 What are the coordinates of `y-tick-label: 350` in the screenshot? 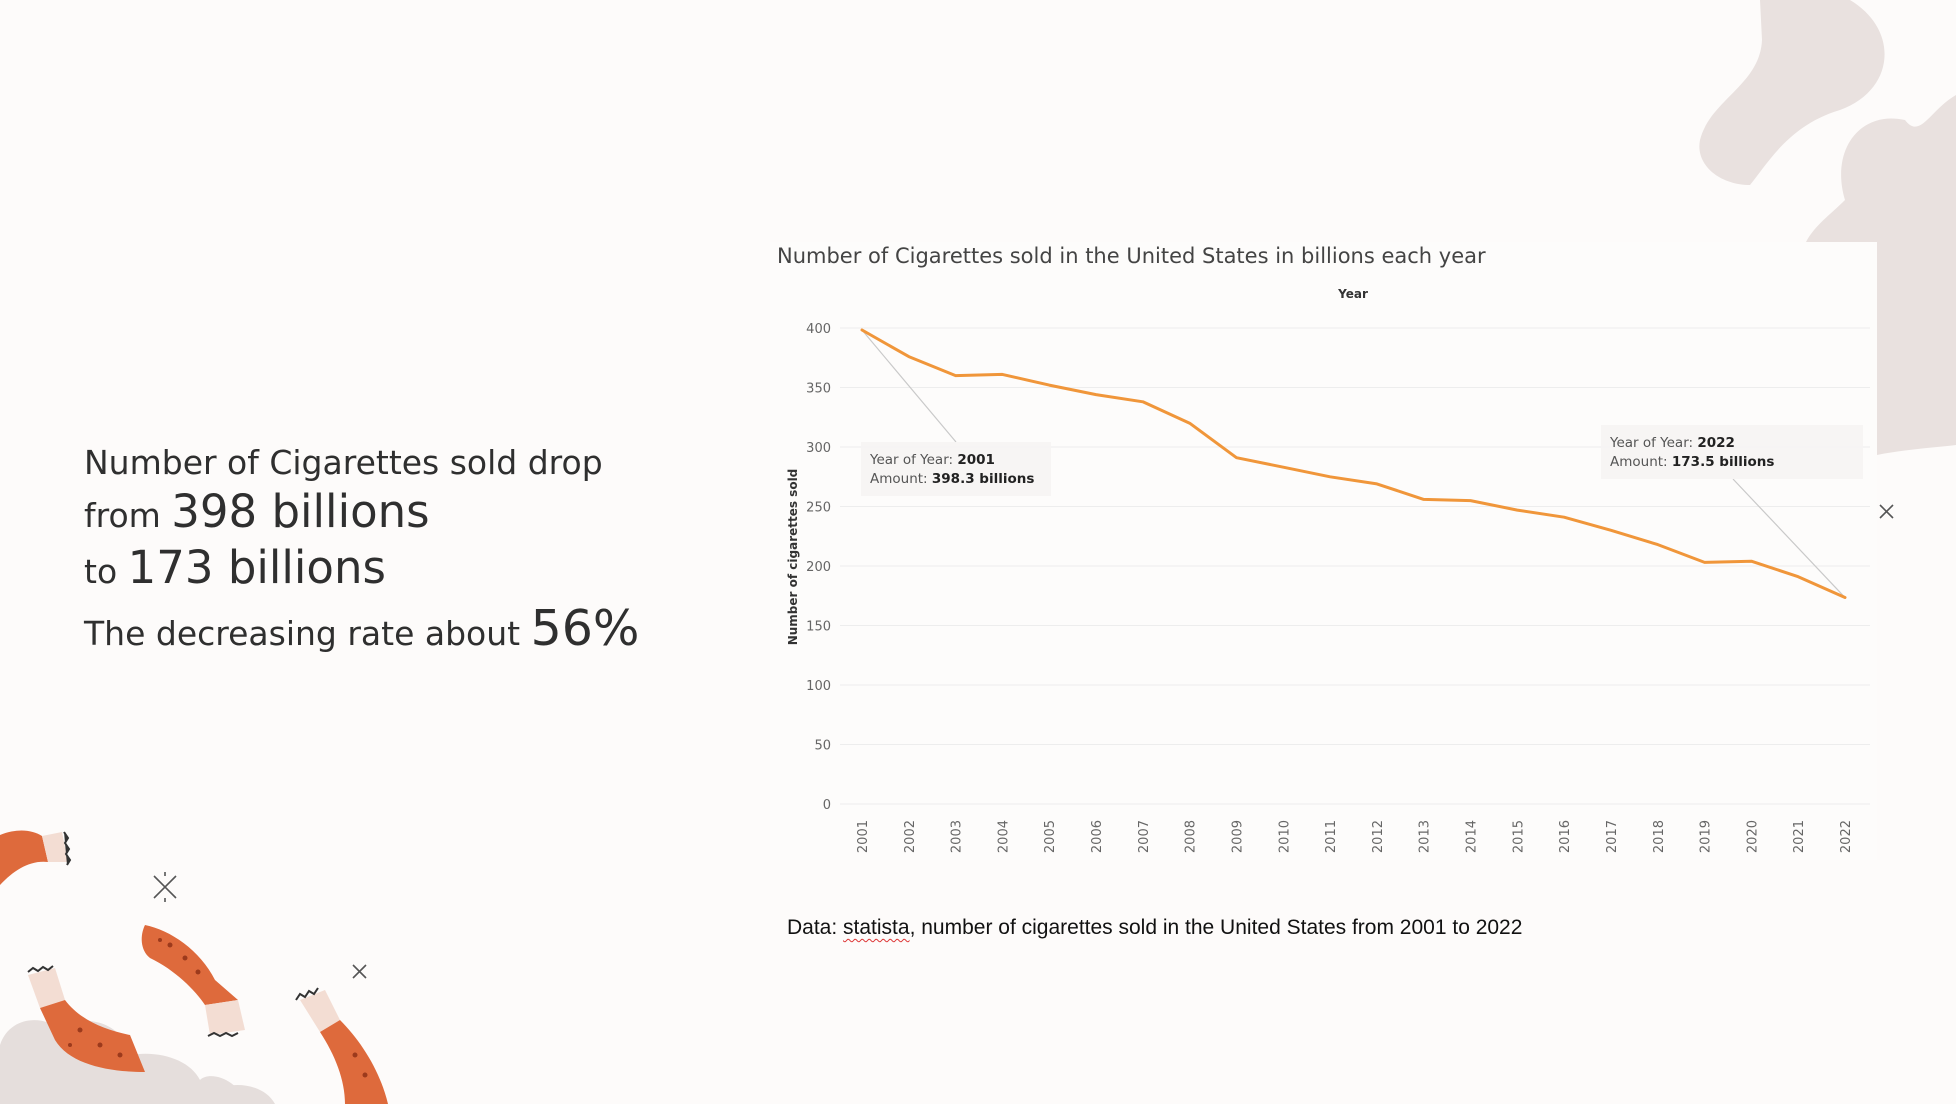 It's located at (818, 389).